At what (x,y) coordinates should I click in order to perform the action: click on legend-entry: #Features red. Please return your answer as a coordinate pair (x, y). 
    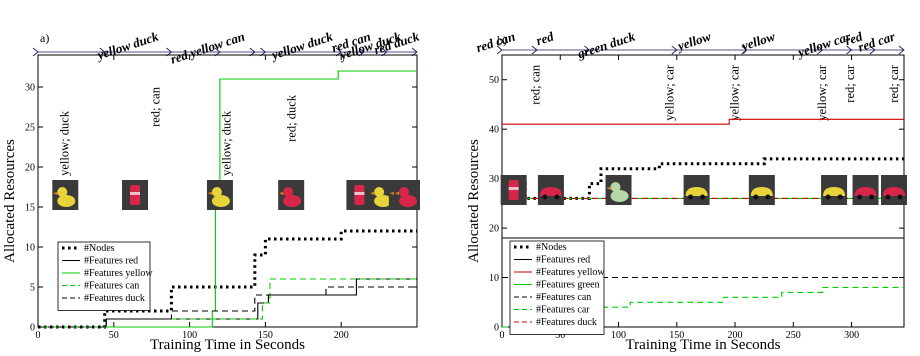
    Looking at the image, I should click on (563, 260).